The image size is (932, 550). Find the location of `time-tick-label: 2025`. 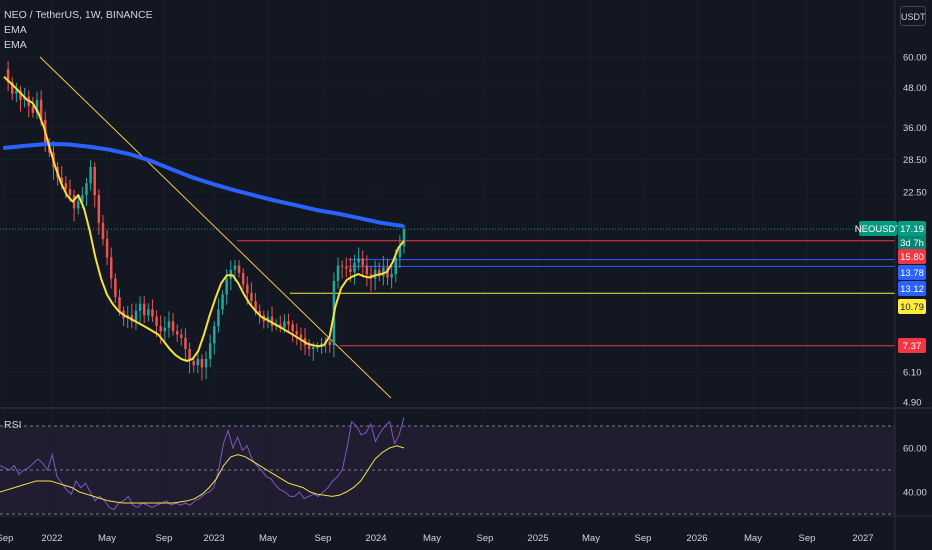

time-tick-label: 2025 is located at coordinates (537, 538).